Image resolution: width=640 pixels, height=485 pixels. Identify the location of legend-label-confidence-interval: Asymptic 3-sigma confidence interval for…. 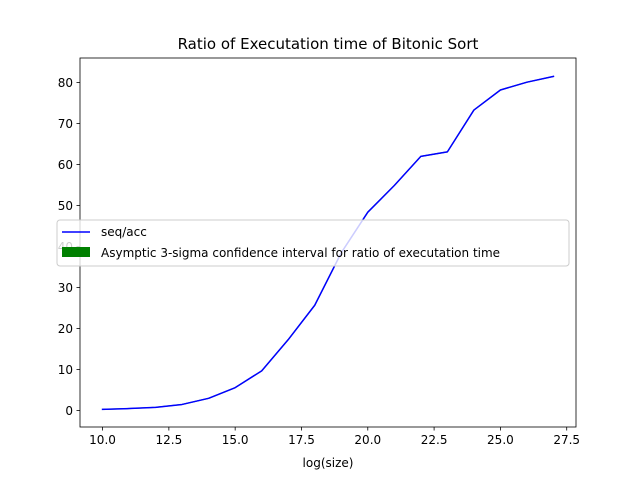
(300, 253).